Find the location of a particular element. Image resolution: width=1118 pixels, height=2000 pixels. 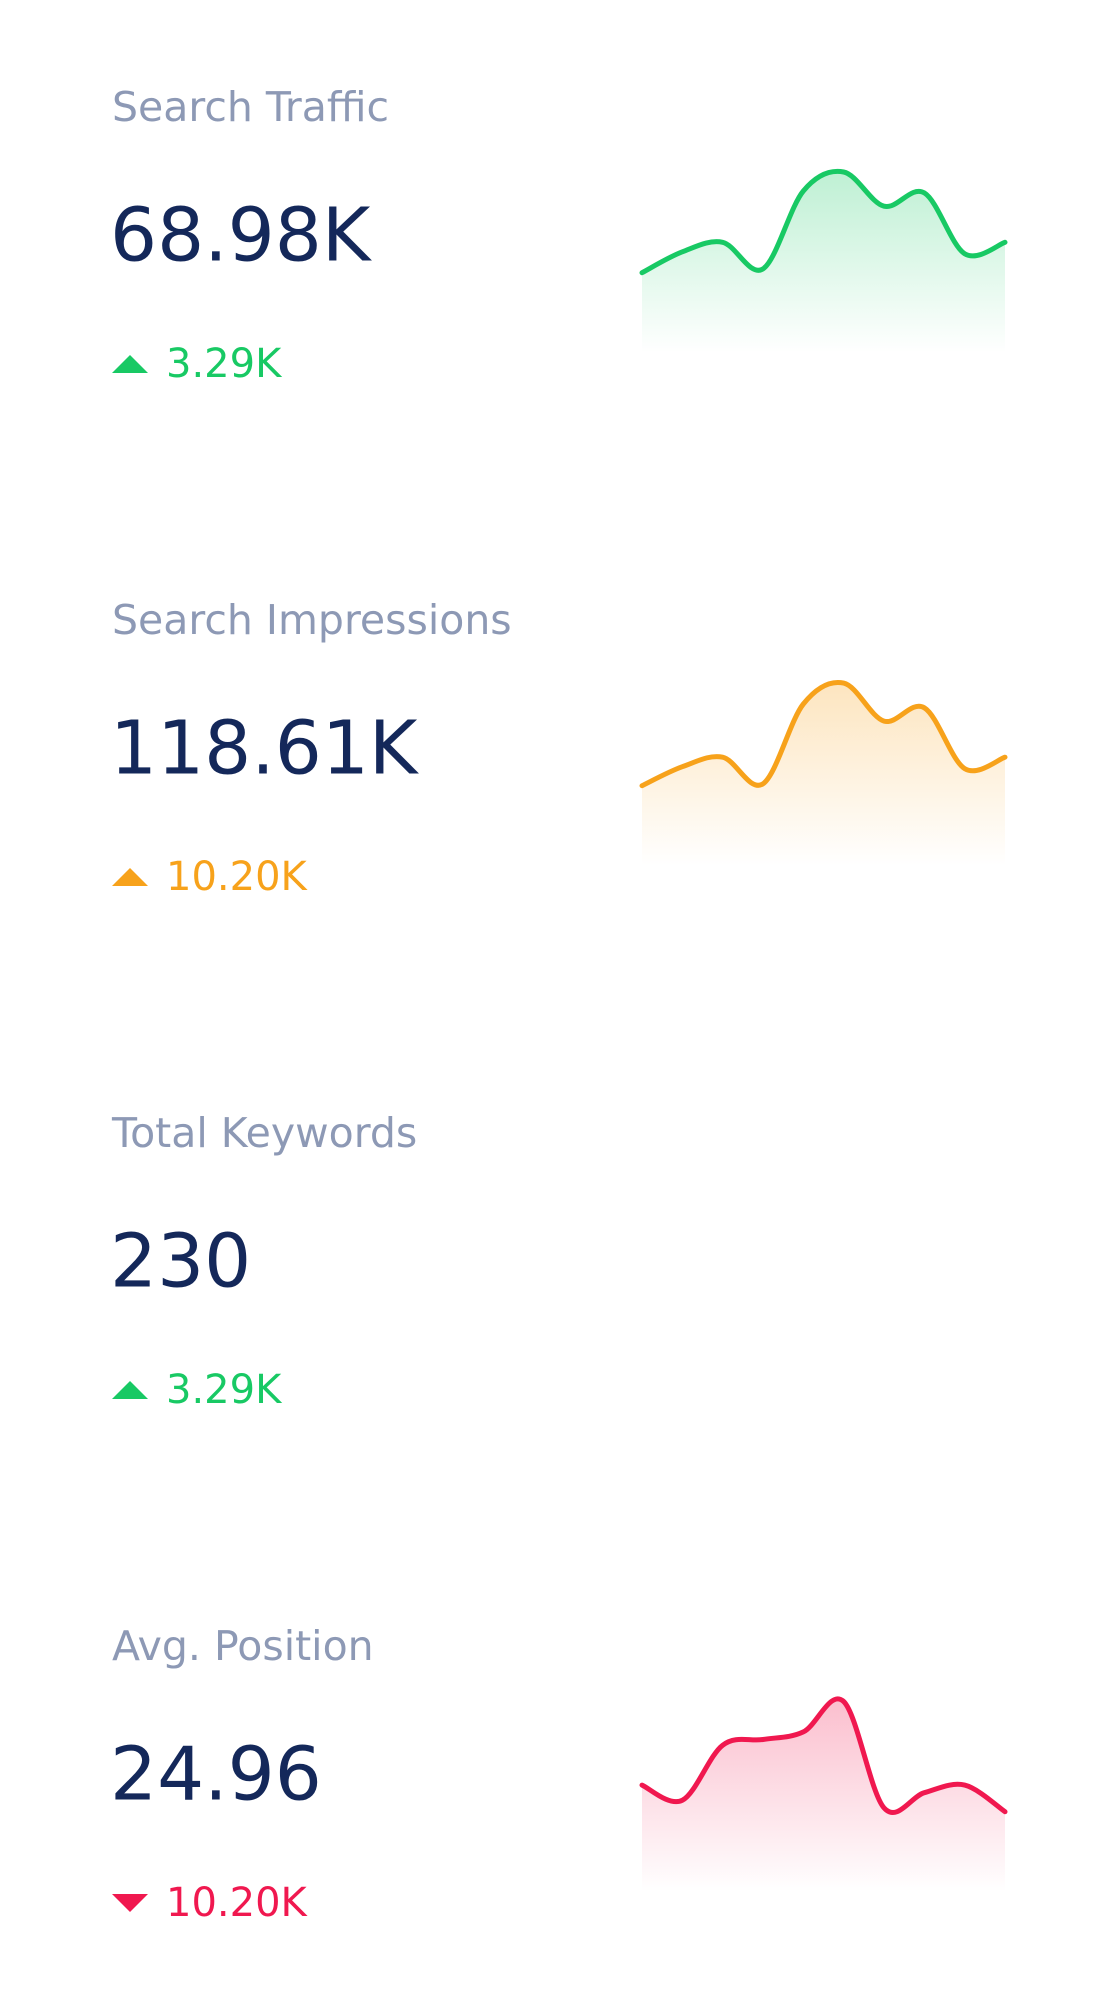

kpi-card: Total Keywords 230 3.29K is located at coordinates (263, 1261).